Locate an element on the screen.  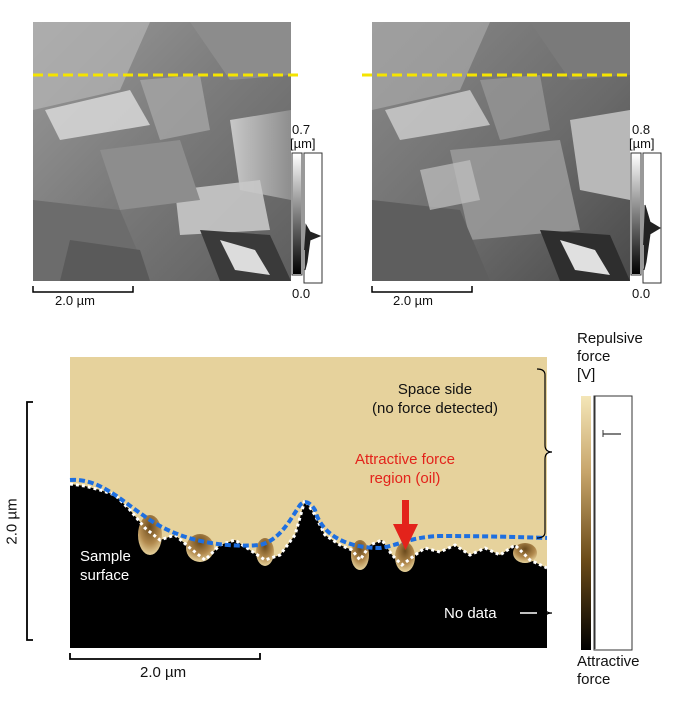
colorbar-min-right: 0.0 is located at coordinates (641, 293).